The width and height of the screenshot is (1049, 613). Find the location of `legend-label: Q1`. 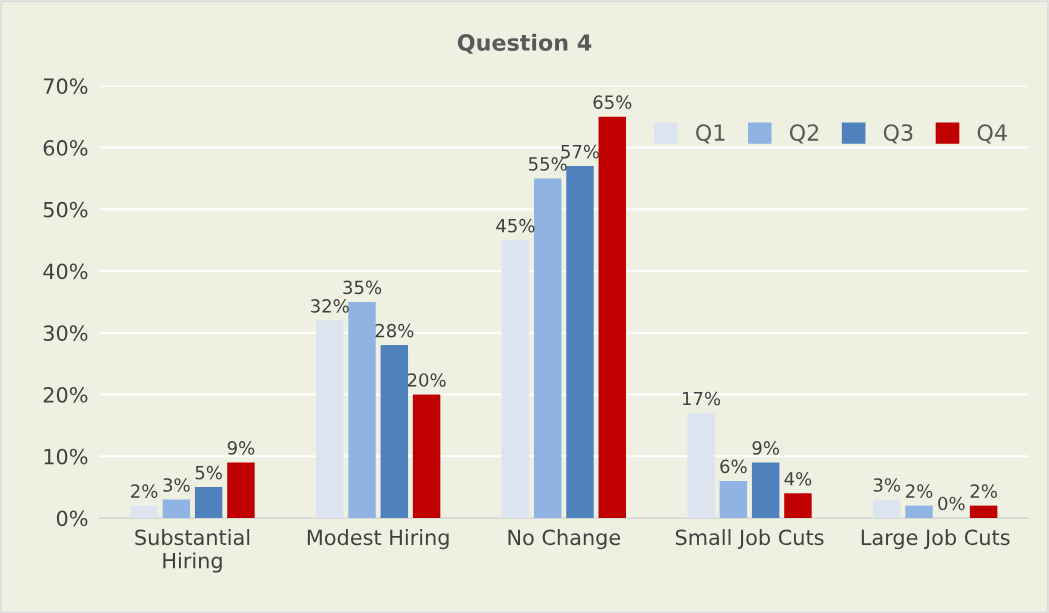

legend-label: Q1 is located at coordinates (710, 134).